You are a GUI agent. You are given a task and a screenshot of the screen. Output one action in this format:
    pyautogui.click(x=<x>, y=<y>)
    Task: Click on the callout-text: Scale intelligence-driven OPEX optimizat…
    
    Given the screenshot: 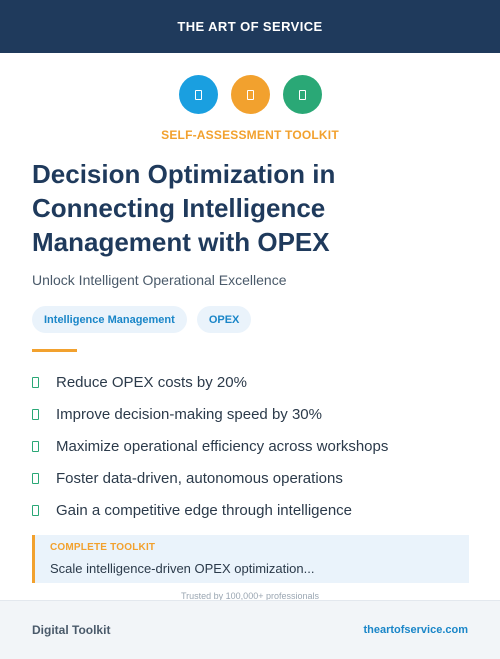 What is the action you would take?
    pyautogui.click(x=182, y=568)
    